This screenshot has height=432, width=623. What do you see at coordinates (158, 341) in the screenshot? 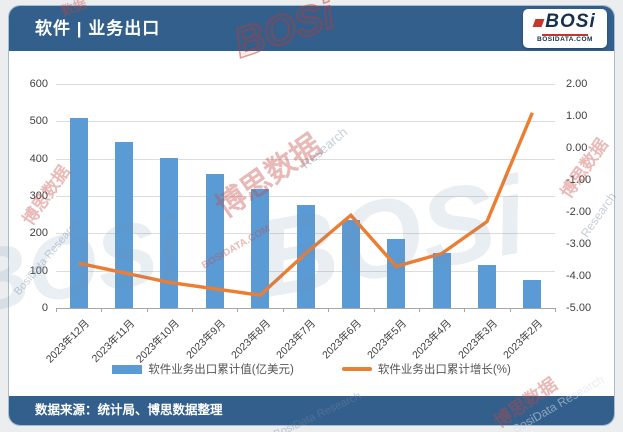
I see `x-axis-label: 2023年10月` at bounding box center [158, 341].